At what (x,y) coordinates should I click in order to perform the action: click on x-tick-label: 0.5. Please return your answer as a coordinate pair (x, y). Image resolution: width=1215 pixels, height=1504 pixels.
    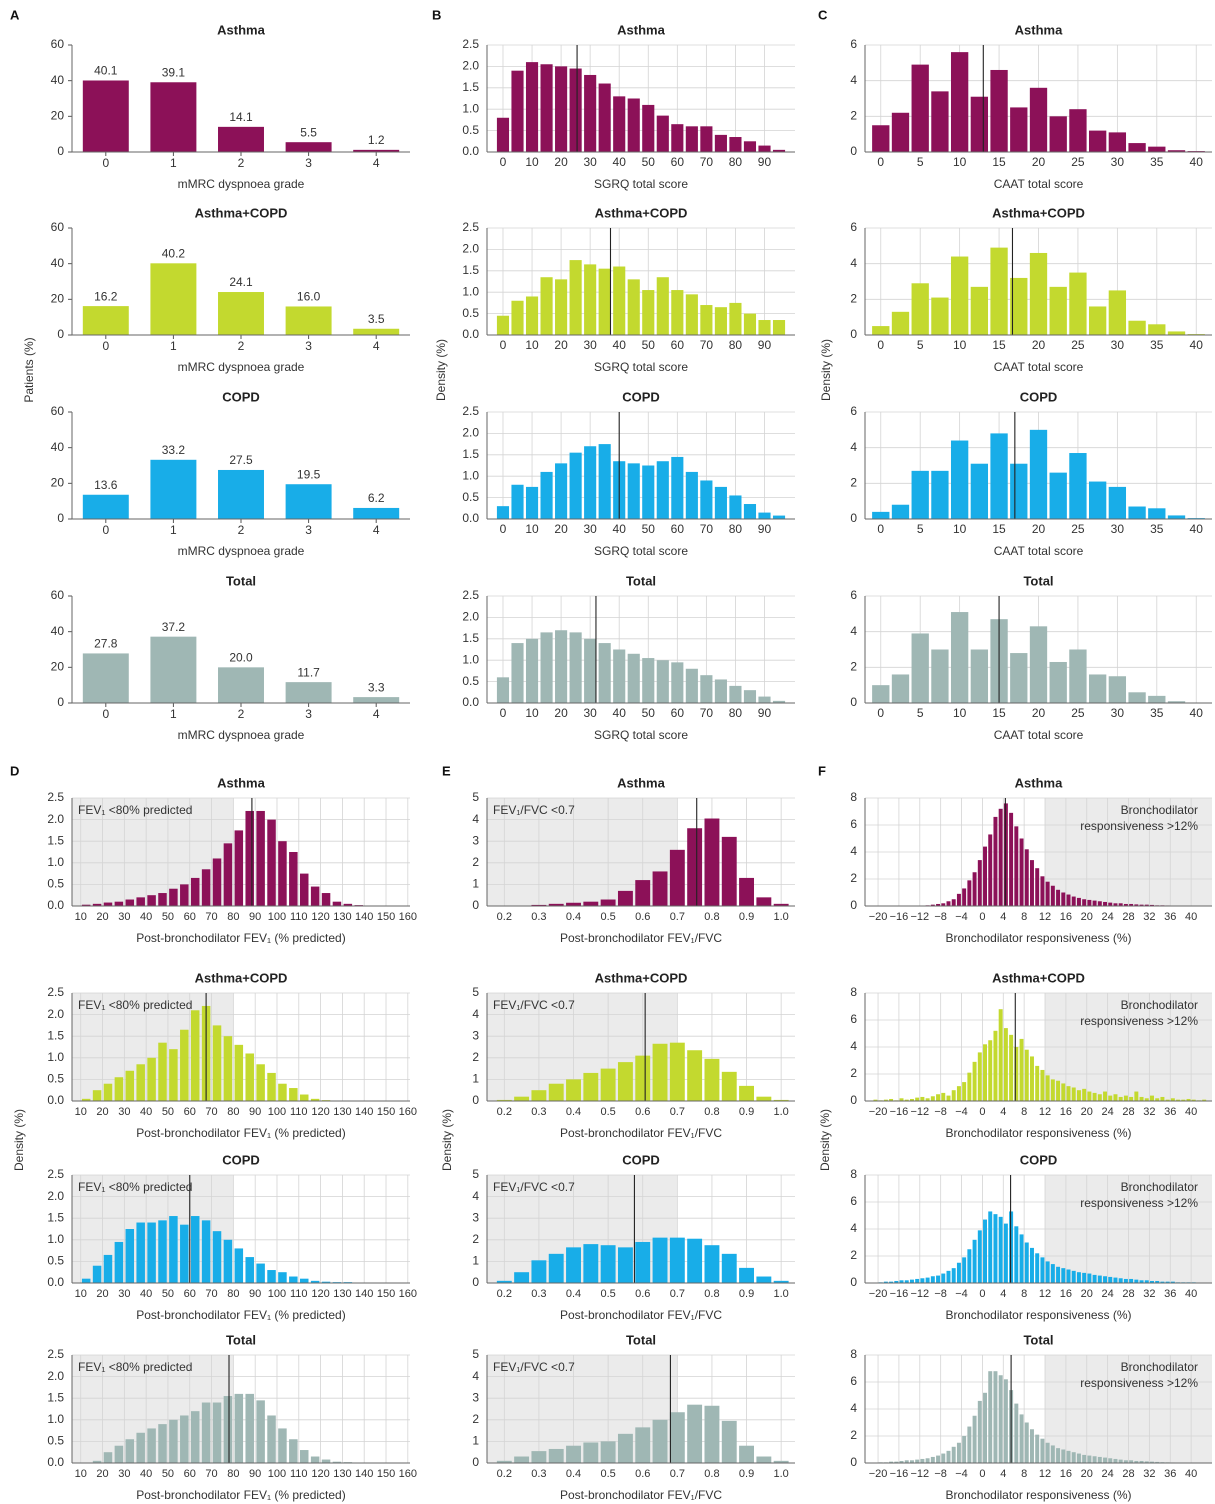
    Looking at the image, I should click on (607, 1112).